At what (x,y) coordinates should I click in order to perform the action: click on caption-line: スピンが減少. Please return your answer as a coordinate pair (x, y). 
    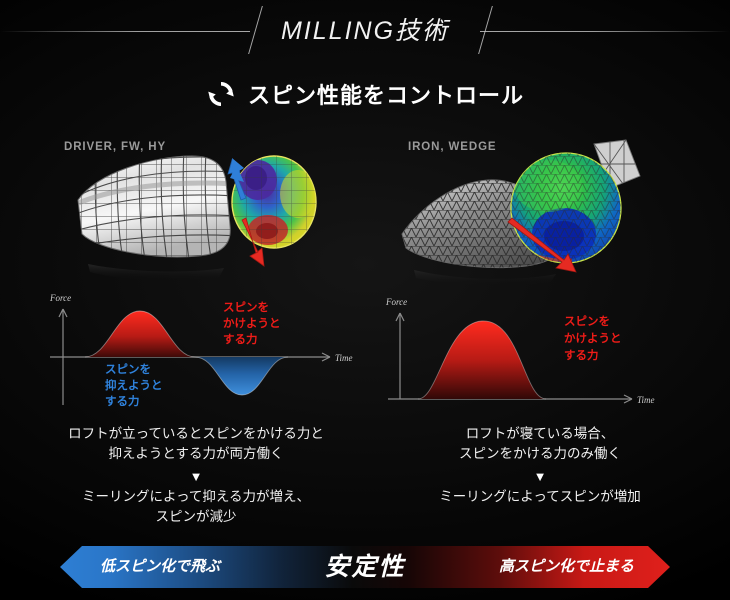
    Looking at the image, I should click on (196, 516).